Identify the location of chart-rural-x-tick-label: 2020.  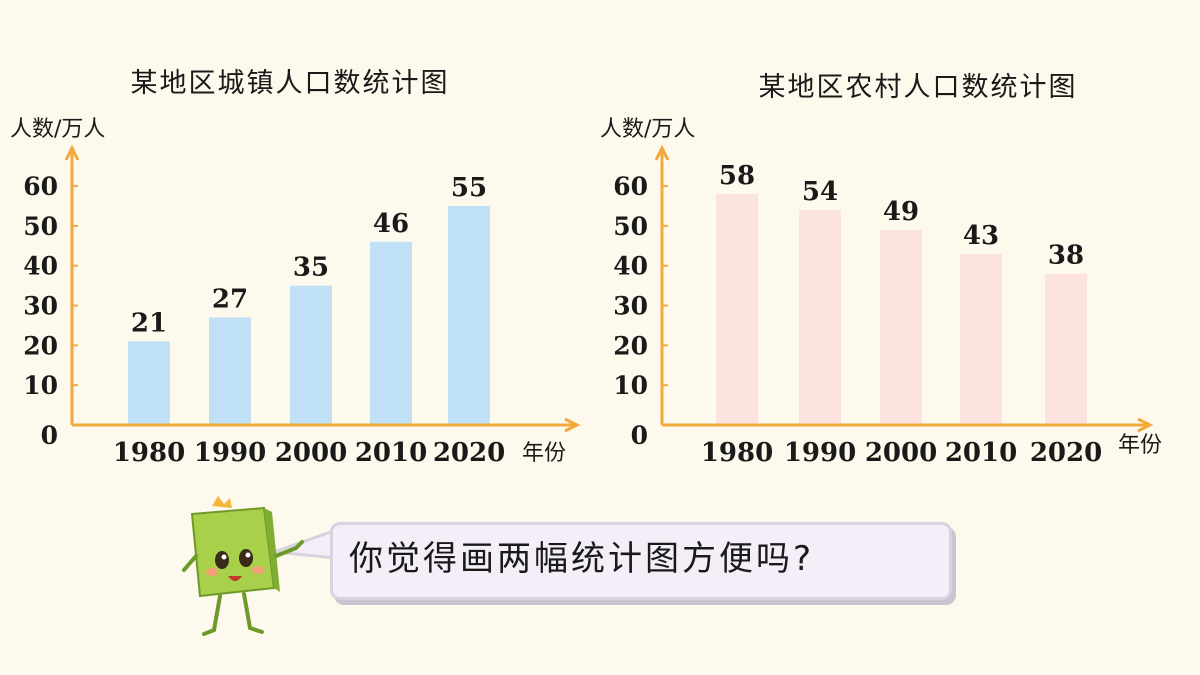
(1066, 453).